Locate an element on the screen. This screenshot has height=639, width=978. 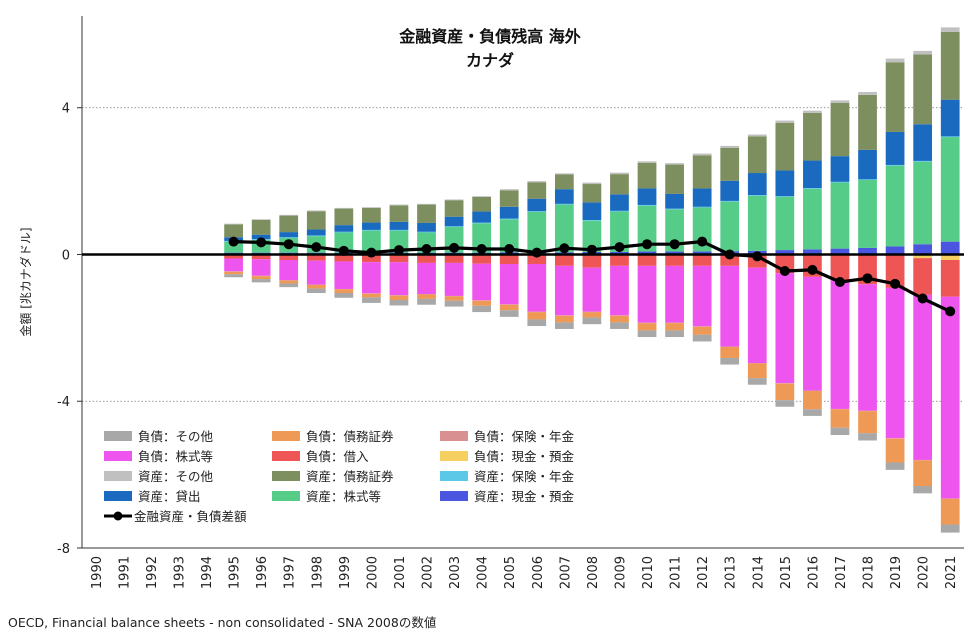
legend-label: 資産：現金・預金 is located at coordinates (524, 496).